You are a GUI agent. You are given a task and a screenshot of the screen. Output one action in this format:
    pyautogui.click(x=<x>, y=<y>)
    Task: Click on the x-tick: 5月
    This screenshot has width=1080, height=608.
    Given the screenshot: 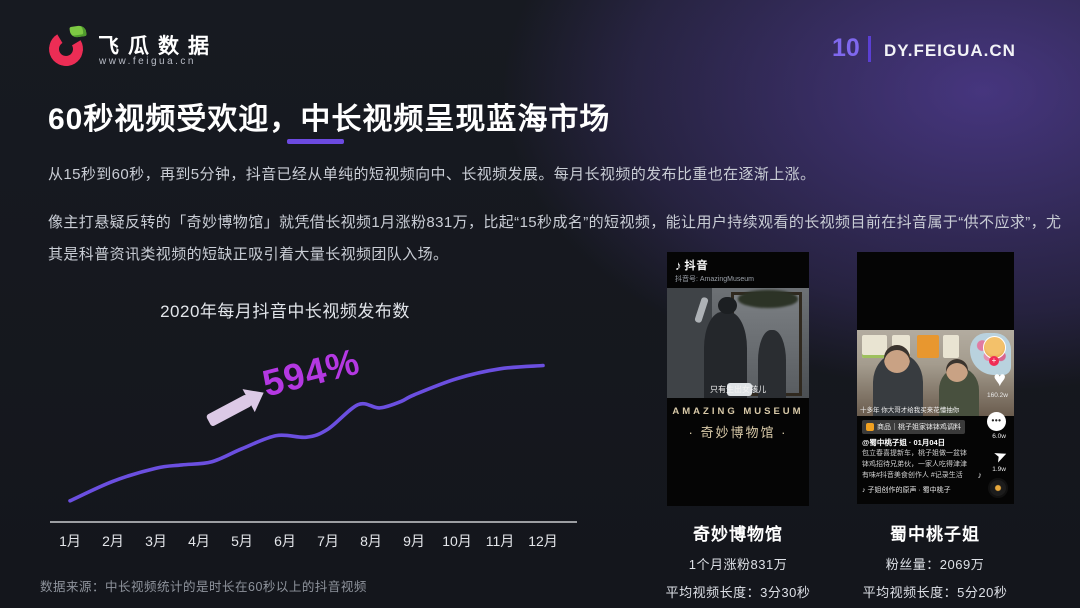 What is the action you would take?
    pyautogui.click(x=242, y=541)
    